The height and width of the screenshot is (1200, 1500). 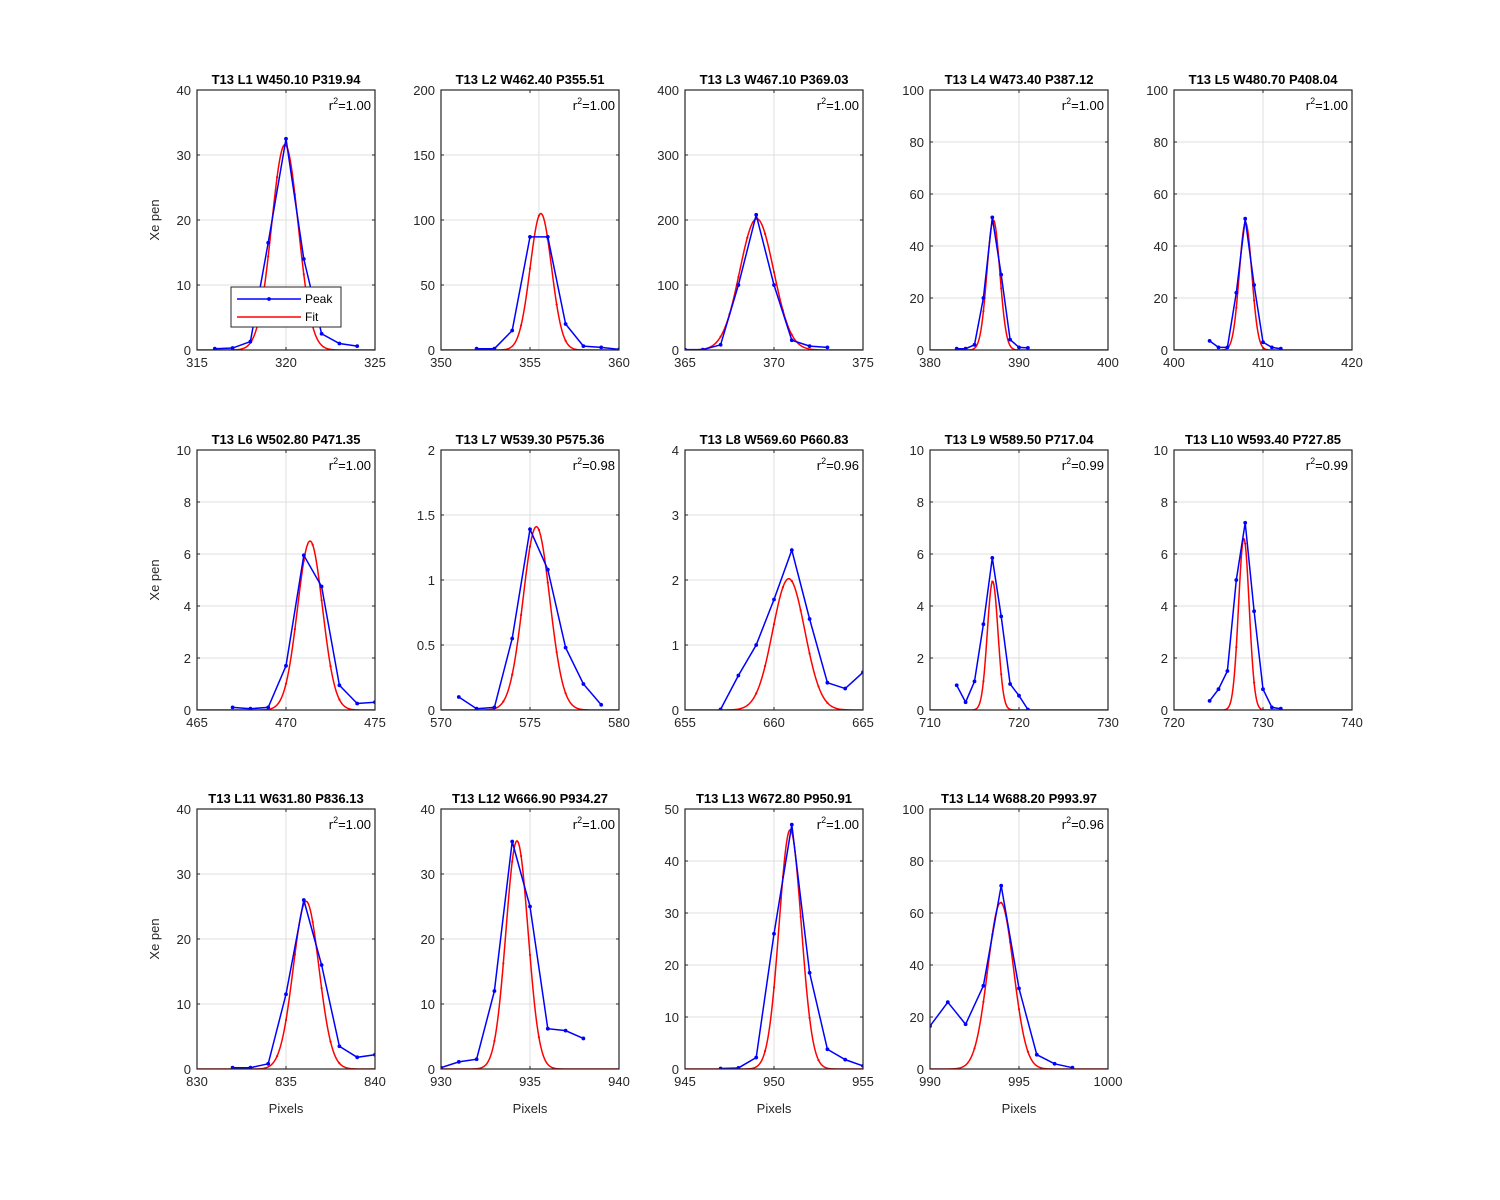 What do you see at coordinates (312, 317) in the screenshot?
I see `legend-fit-label: Fit` at bounding box center [312, 317].